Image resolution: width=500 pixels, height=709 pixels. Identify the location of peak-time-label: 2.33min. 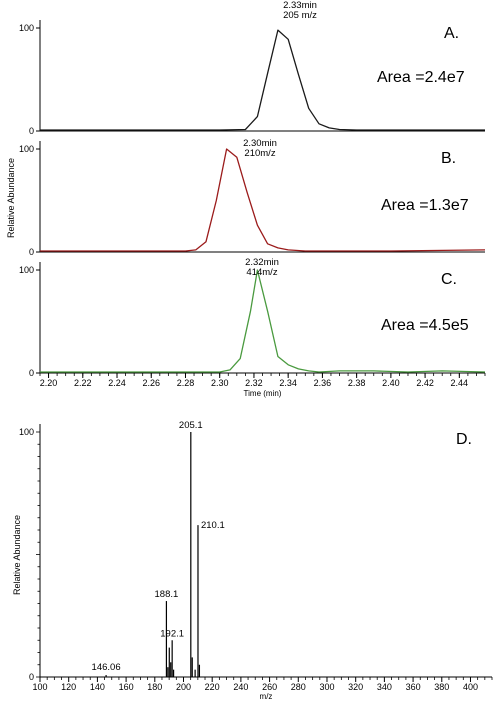
(300, 5).